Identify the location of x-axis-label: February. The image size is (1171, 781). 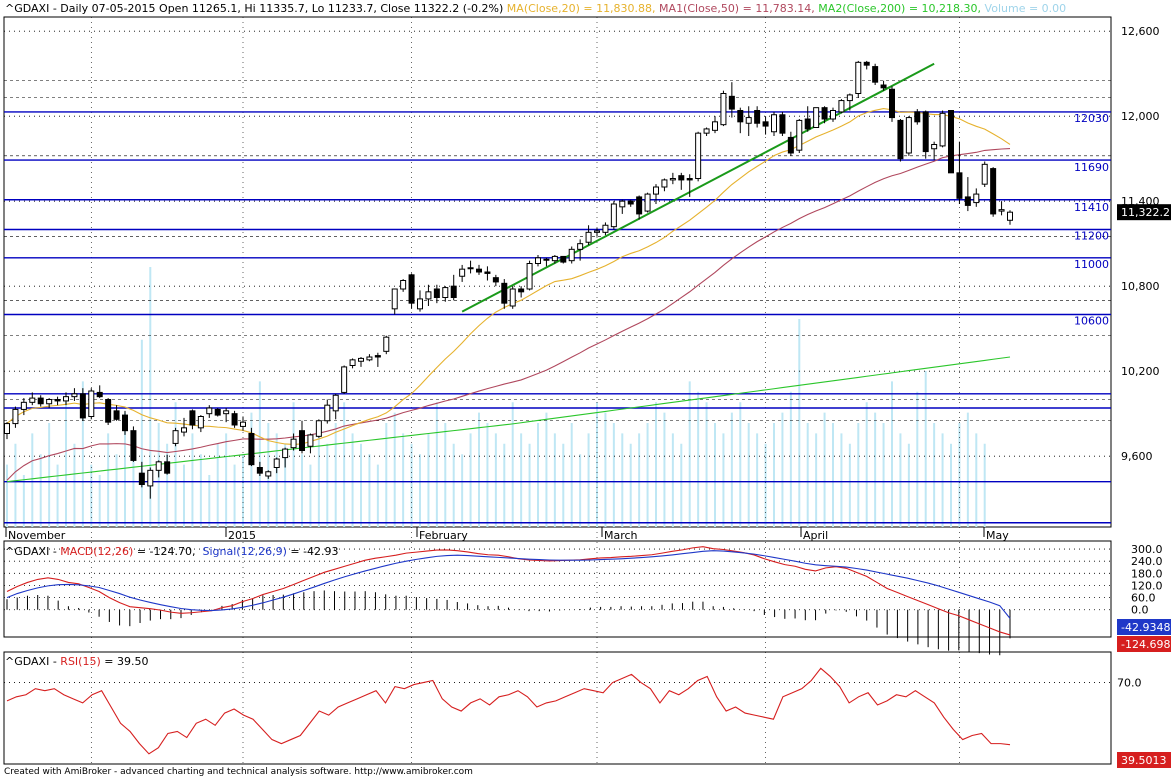
(443, 535).